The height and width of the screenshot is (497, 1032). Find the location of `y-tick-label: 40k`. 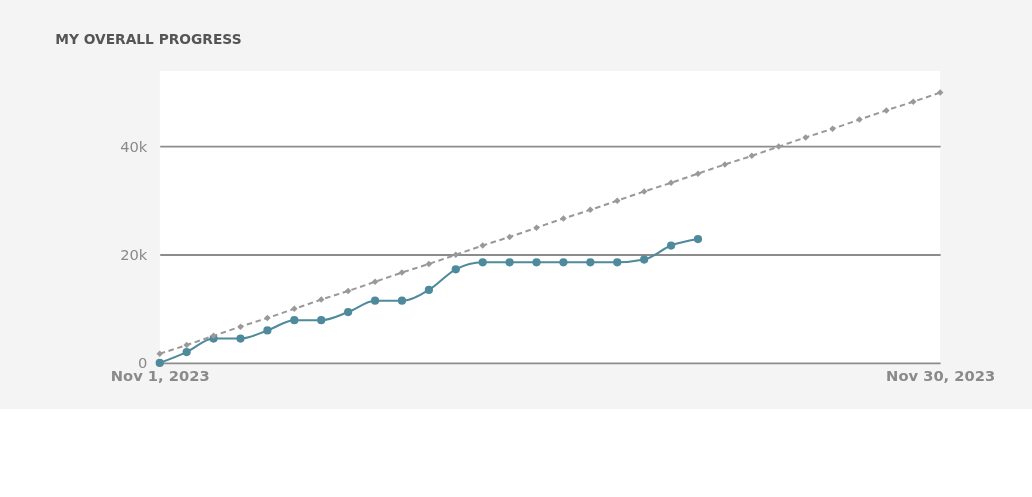

y-tick-label: 40k is located at coordinates (134, 146).